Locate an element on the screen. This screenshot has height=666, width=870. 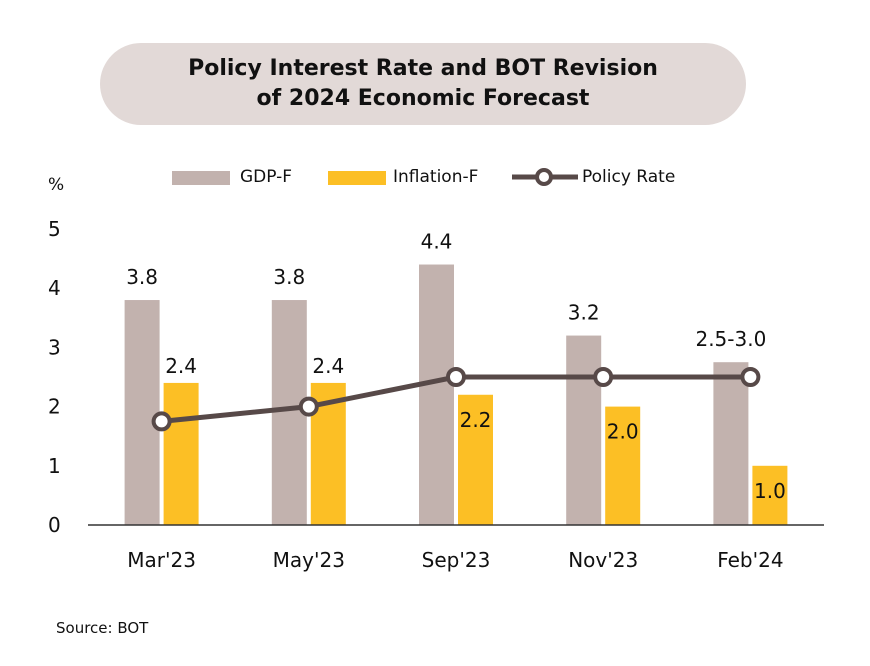
y-tick-label: 5 is located at coordinates (54, 229).